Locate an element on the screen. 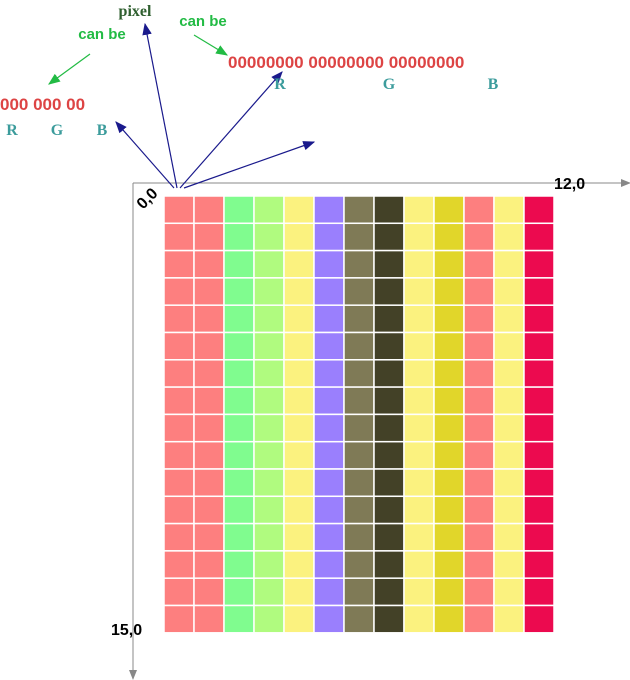 The image size is (630, 680). y-end-label: 15,0 is located at coordinates (126, 630).